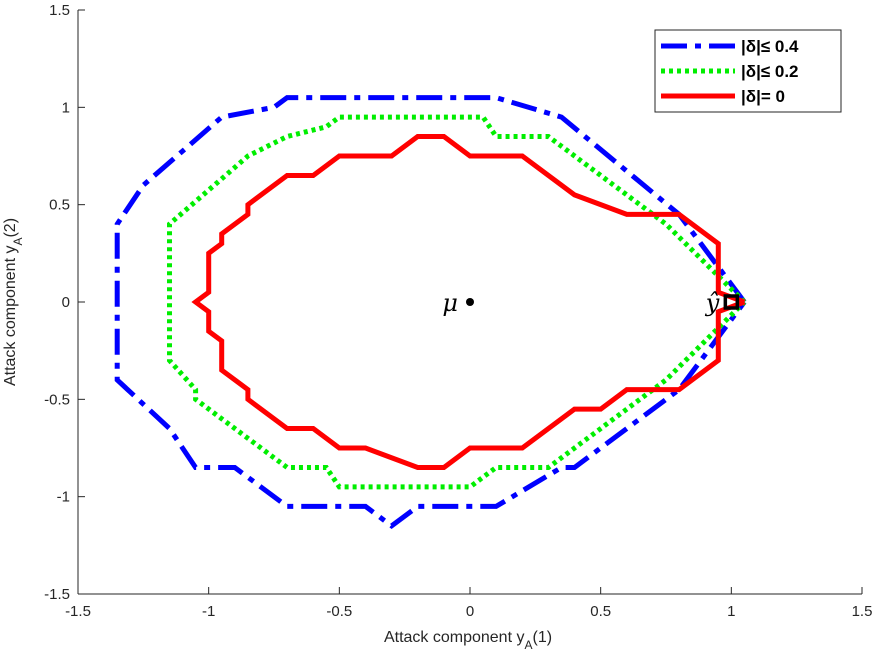 Image resolution: width=875 pixels, height=656 pixels. What do you see at coordinates (57, 399) in the screenshot?
I see `y-tick-label: -0.5` at bounding box center [57, 399].